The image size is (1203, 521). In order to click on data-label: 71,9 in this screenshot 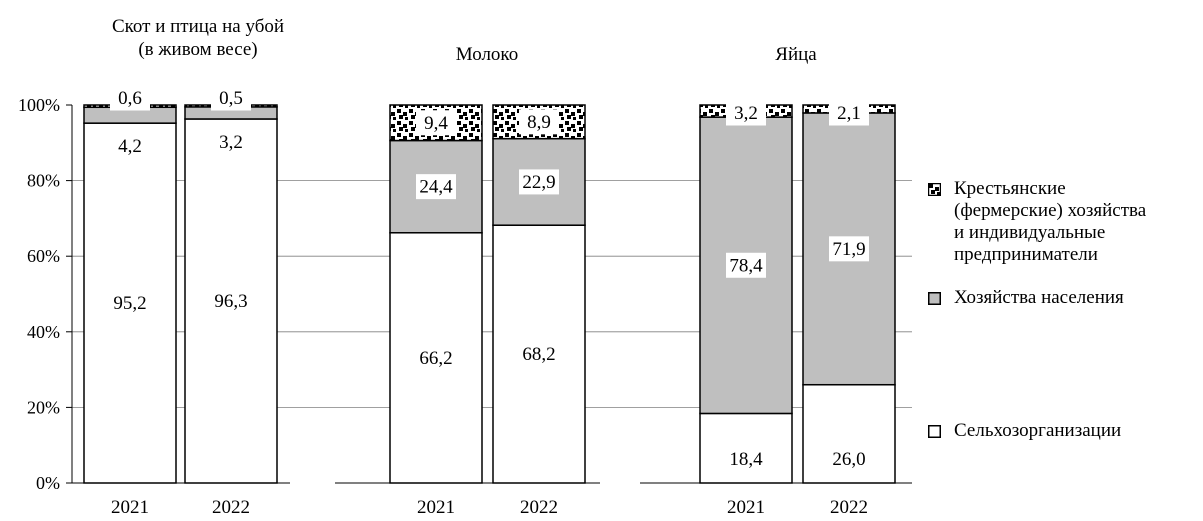, I will do `click(848, 249)`.